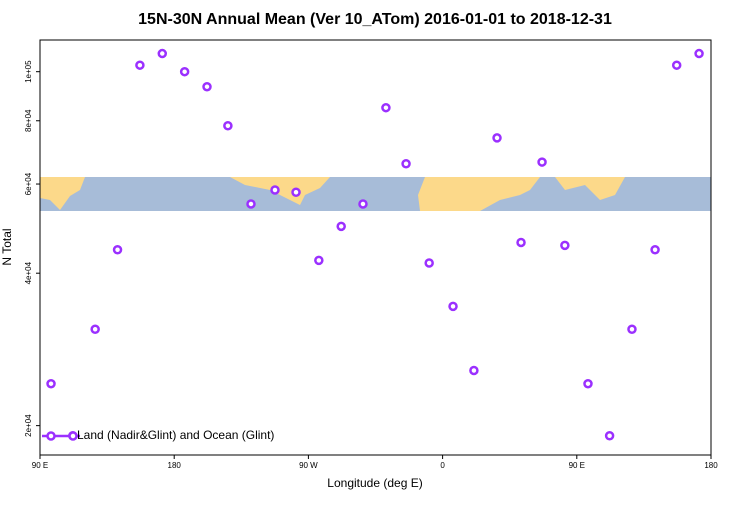 This screenshot has height=505, width=750. I want to click on y-tick-label: 2e+04, so click(28, 425).